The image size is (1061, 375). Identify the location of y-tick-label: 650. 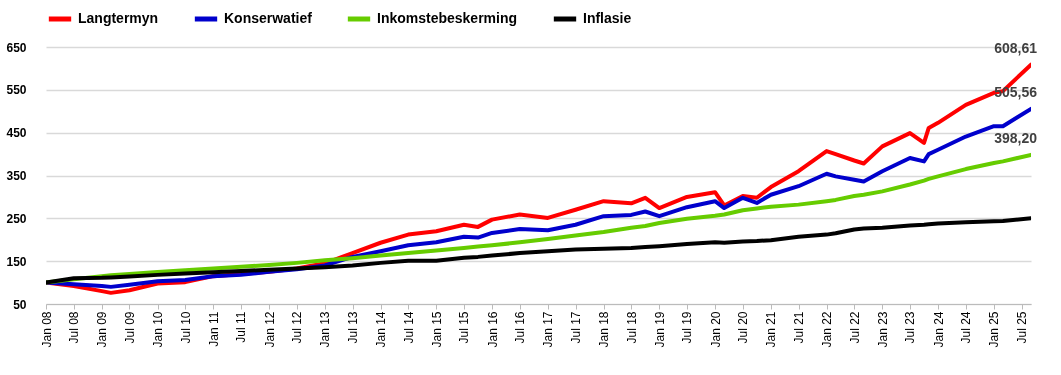
(16, 47).